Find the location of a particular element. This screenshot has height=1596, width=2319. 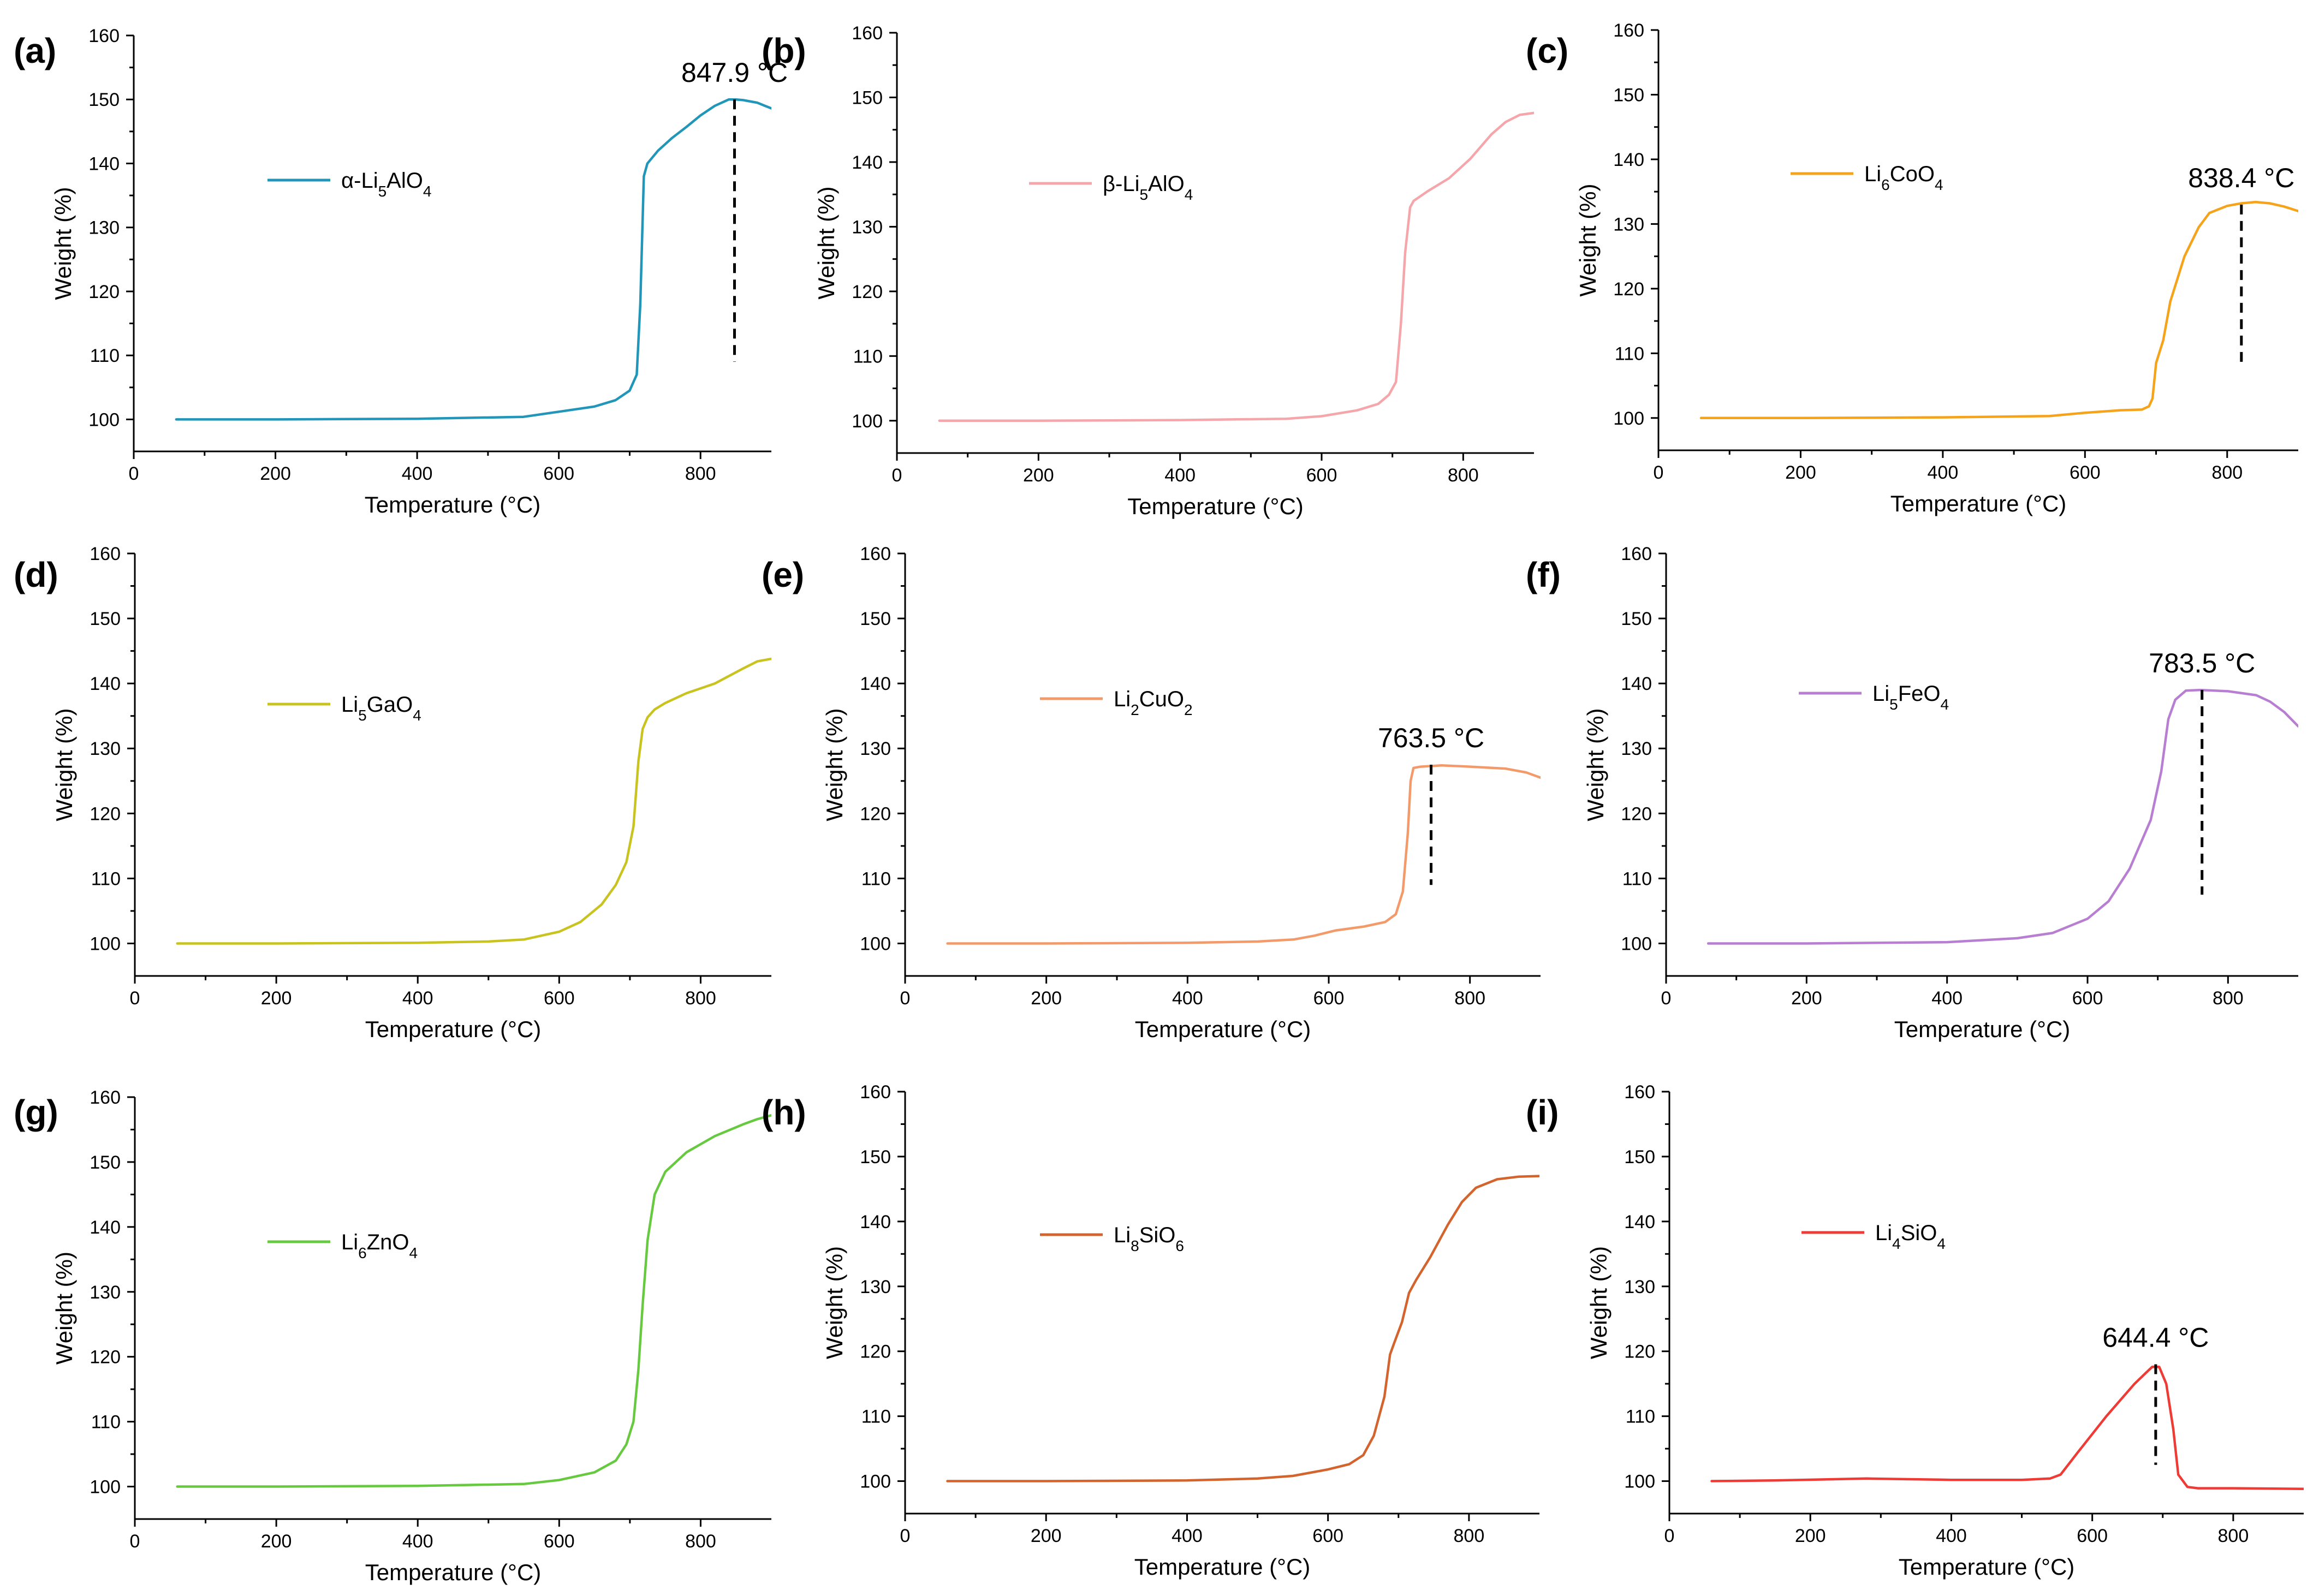

peak-temperature-label: 838.4 °C is located at coordinates (2241, 178).